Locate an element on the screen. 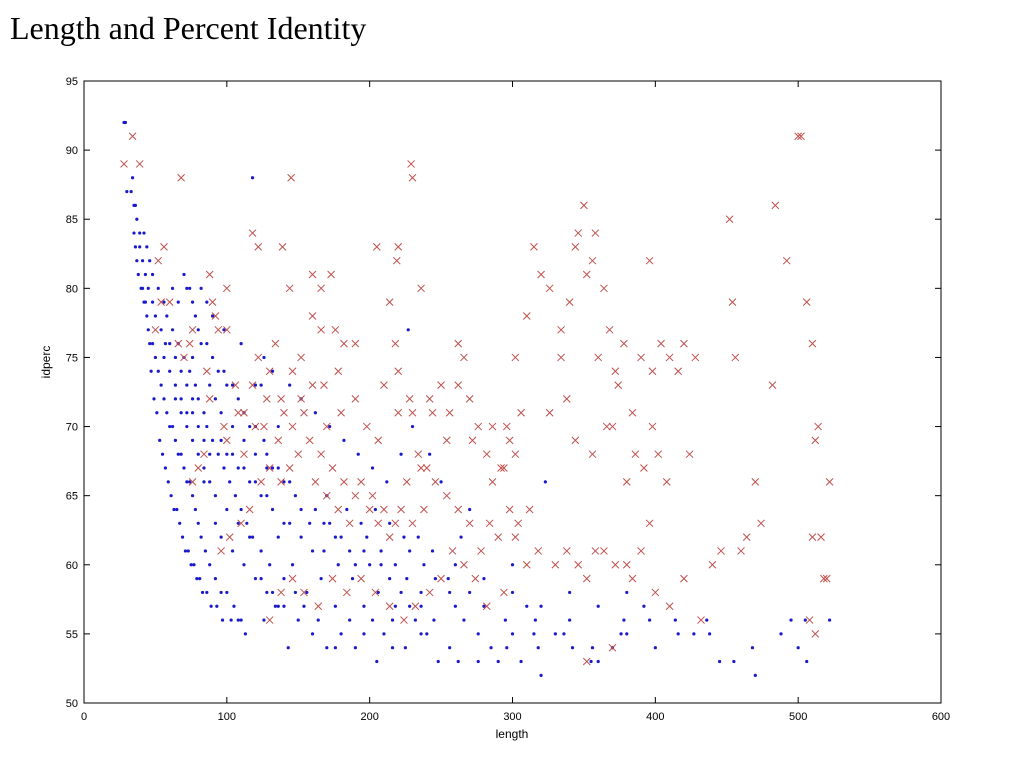  y-tick-label: 75 is located at coordinates (72, 358).